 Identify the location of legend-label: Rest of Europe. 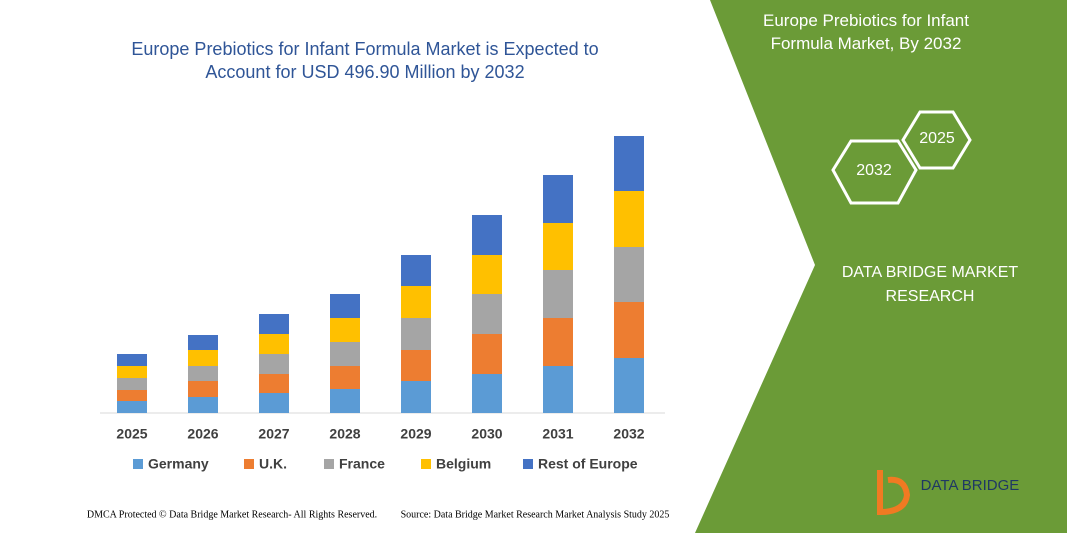
(588, 464).